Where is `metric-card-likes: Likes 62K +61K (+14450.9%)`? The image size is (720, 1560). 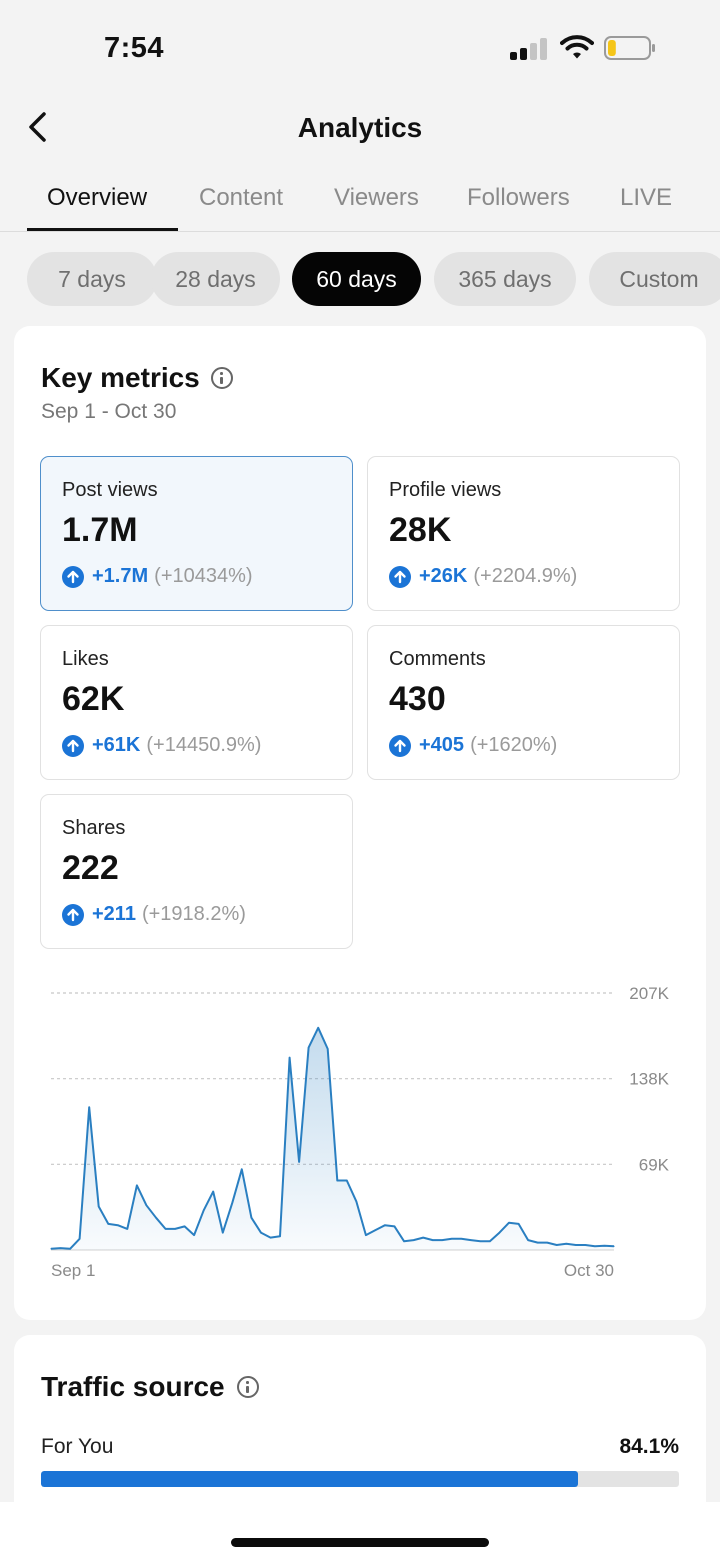 metric-card-likes: Likes 62K +61K (+14450.9%) is located at coordinates (196, 702).